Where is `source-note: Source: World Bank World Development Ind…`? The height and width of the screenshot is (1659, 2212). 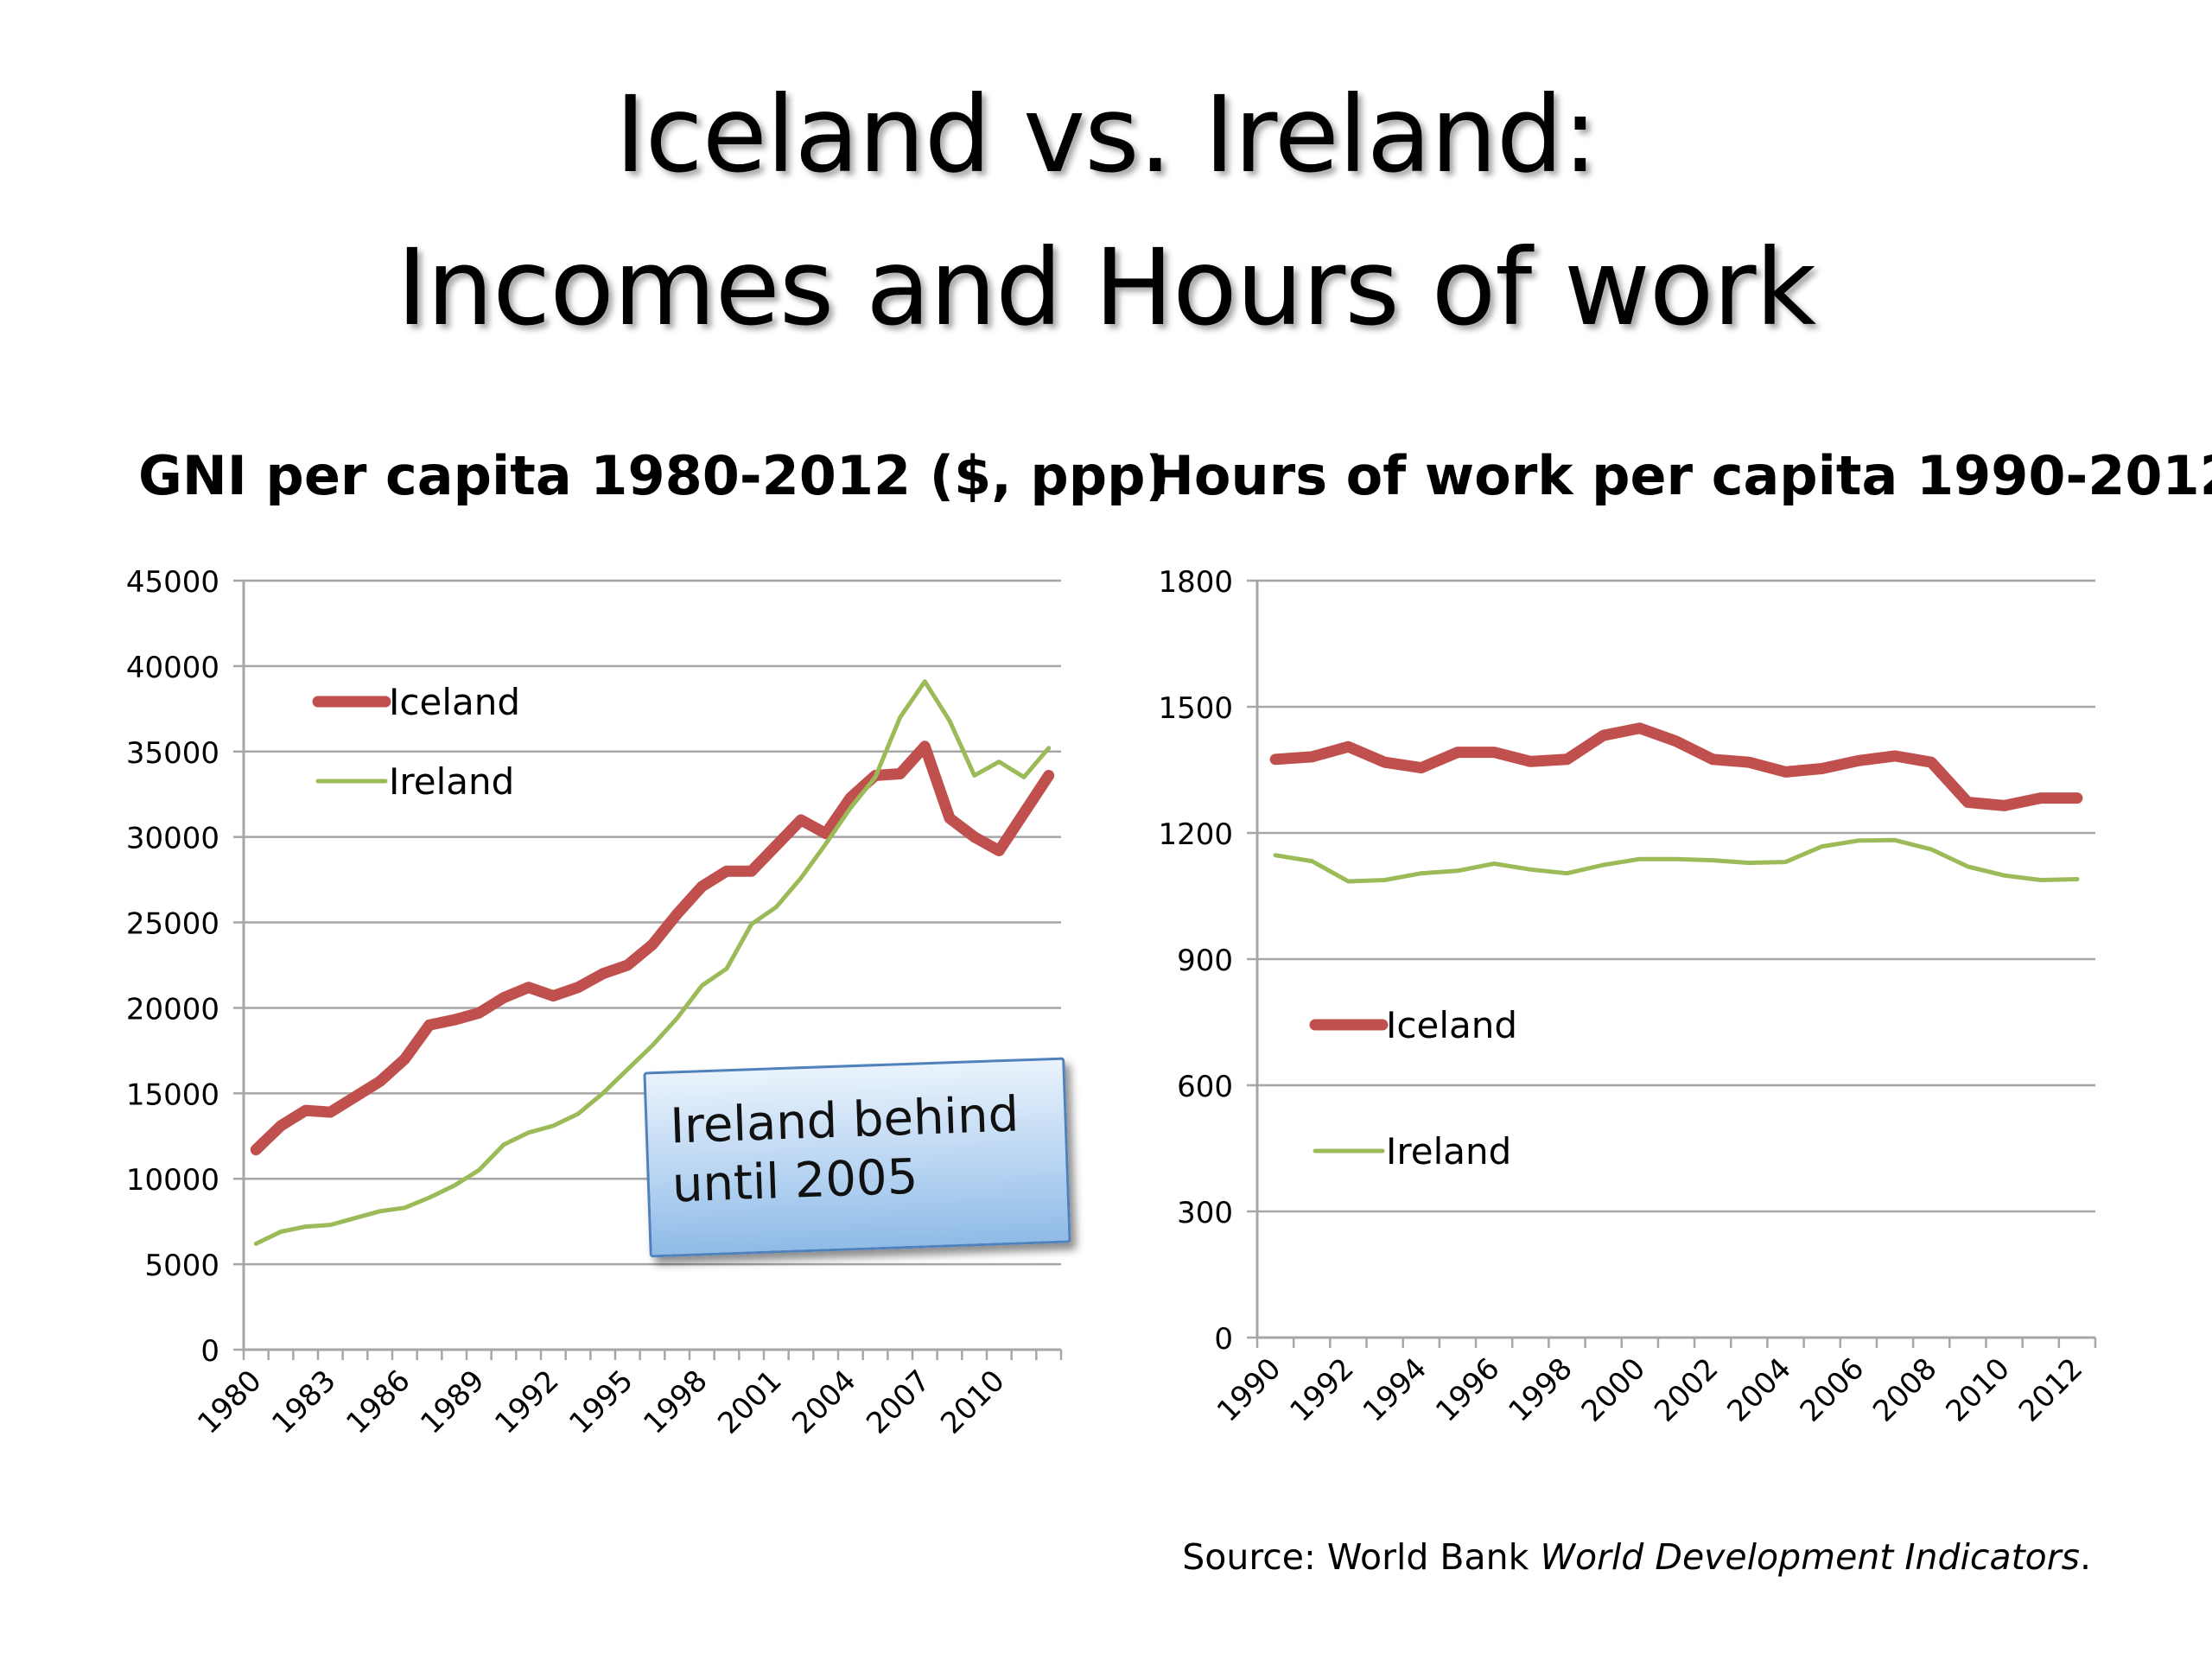
source-note: Source: World Bank World Development Ind… is located at coordinates (1636, 1557).